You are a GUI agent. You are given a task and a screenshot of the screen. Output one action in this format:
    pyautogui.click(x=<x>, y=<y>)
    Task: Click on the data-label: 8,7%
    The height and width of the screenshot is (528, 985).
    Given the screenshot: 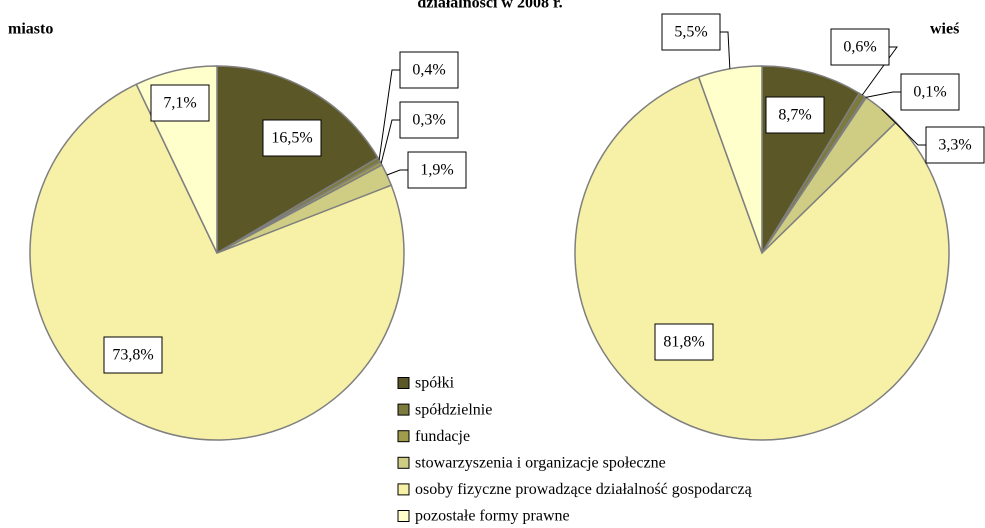 What is the action you would take?
    pyautogui.click(x=794, y=115)
    